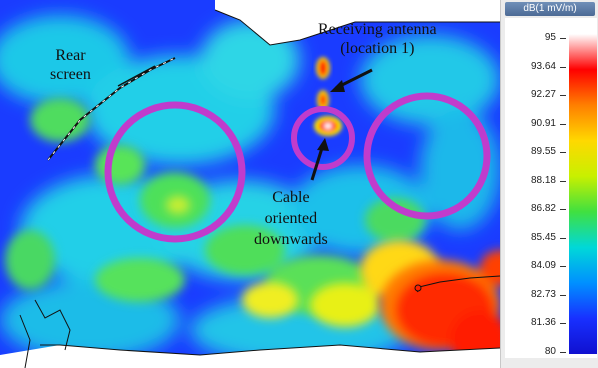 The width and height of the screenshot is (598, 368). Describe the element at coordinates (70, 74) in the screenshot. I see `annotation-rear-screen-line-2: screen` at that location.